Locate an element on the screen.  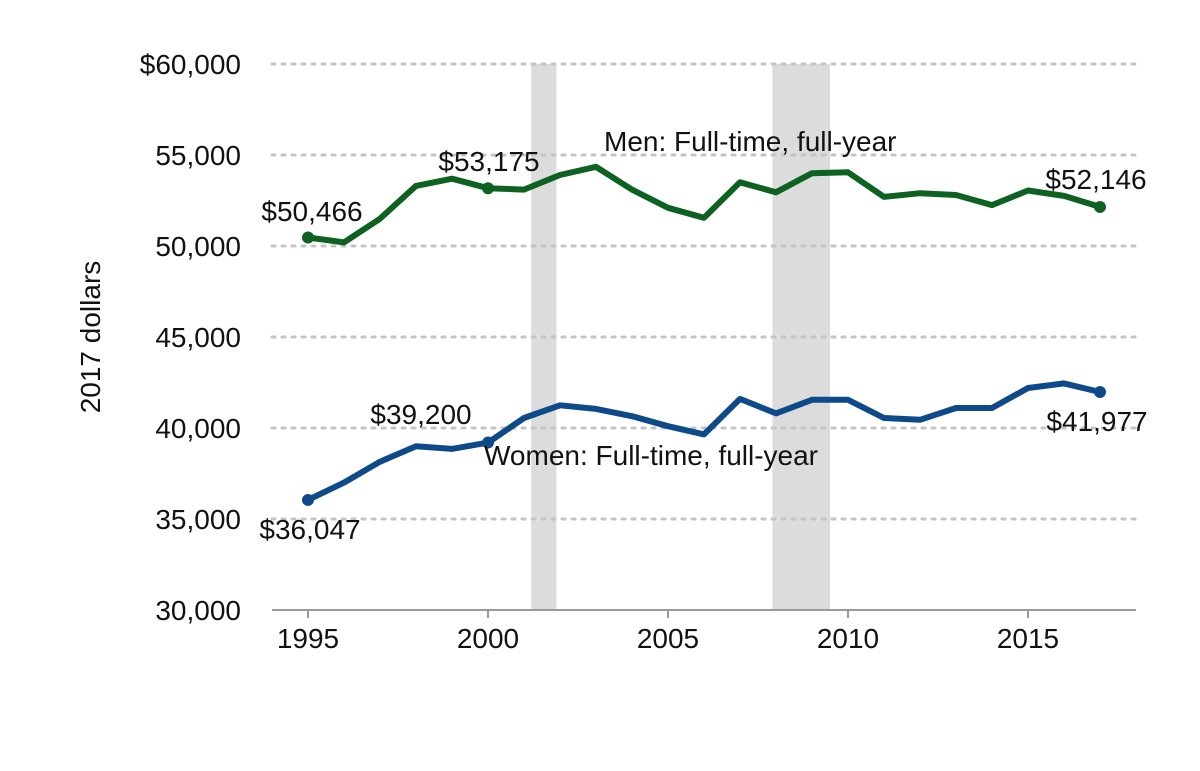
y-tick-label: 35,000 is located at coordinates (198, 519).